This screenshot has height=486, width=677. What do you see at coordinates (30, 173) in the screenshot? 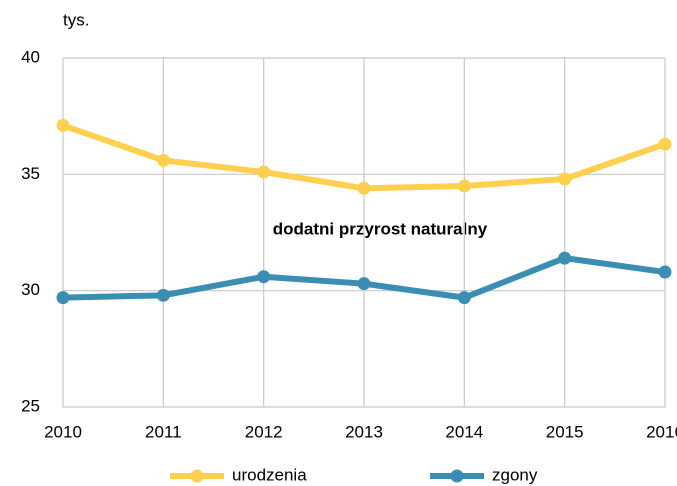
I see `y-tick-label: 35` at bounding box center [30, 173].